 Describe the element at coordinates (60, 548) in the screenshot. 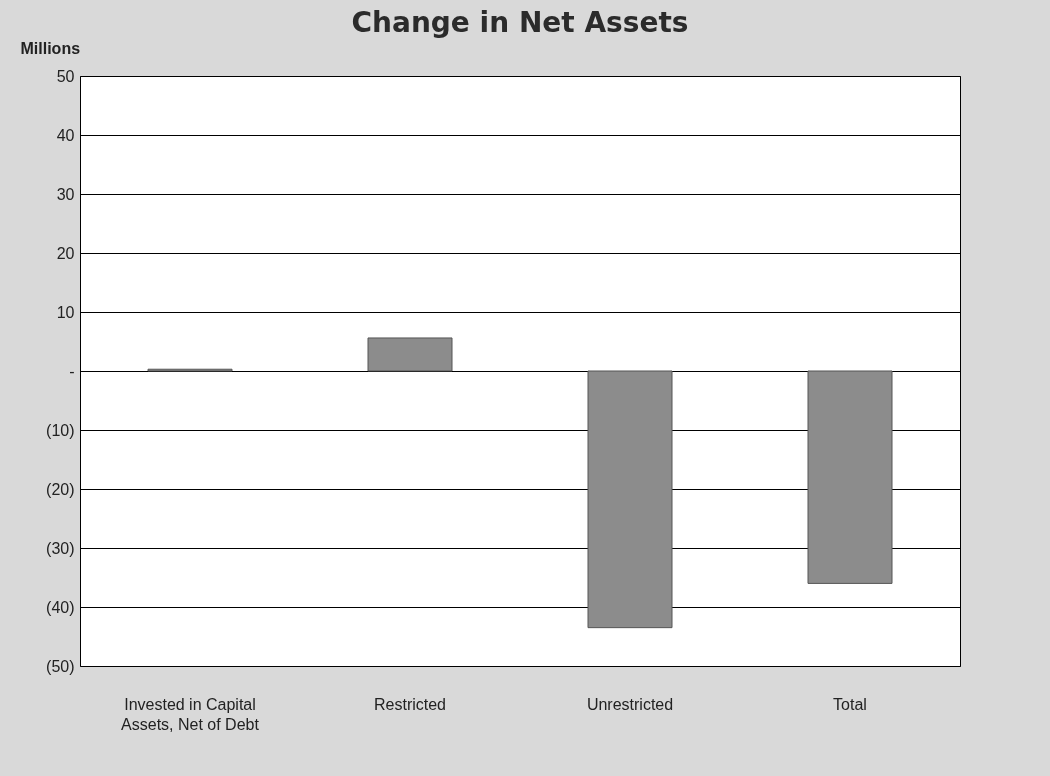

I see `y-tick-label: (30)` at that location.